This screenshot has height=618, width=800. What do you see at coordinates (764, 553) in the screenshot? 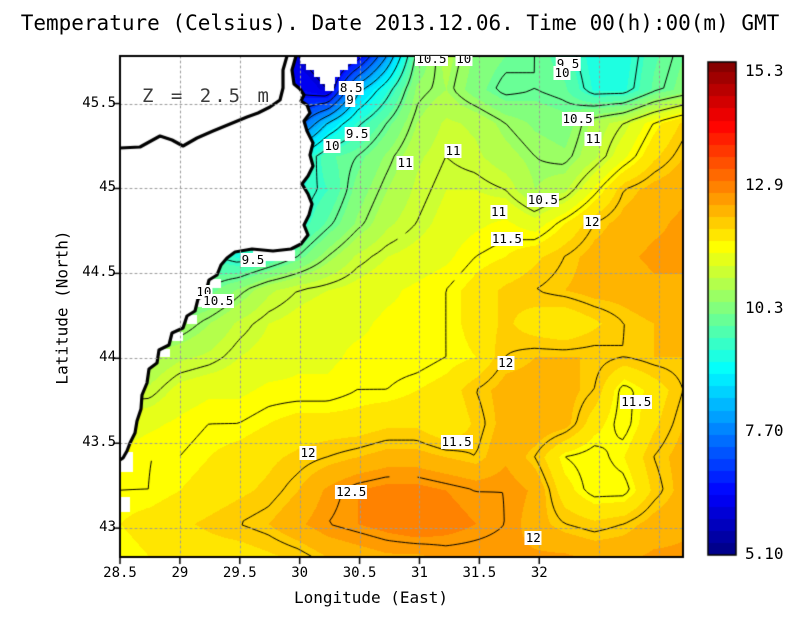
I see `colorbar-tick-label: 5.10` at bounding box center [764, 553].